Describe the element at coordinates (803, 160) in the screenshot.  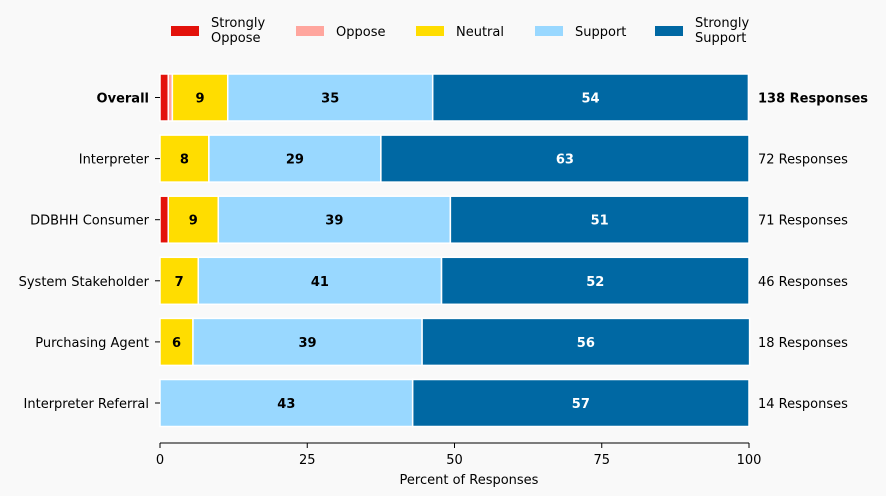
I see `response-count-label: 72 Responses` at that location.